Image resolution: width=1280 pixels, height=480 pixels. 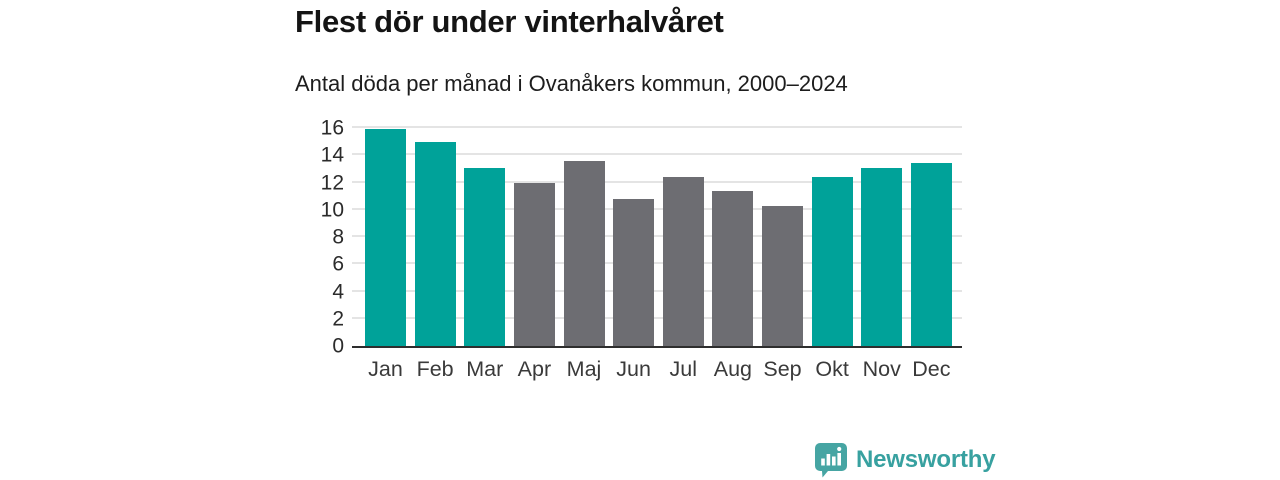 I want to click on bar-cell-okt: Okt, so click(x=832, y=254).